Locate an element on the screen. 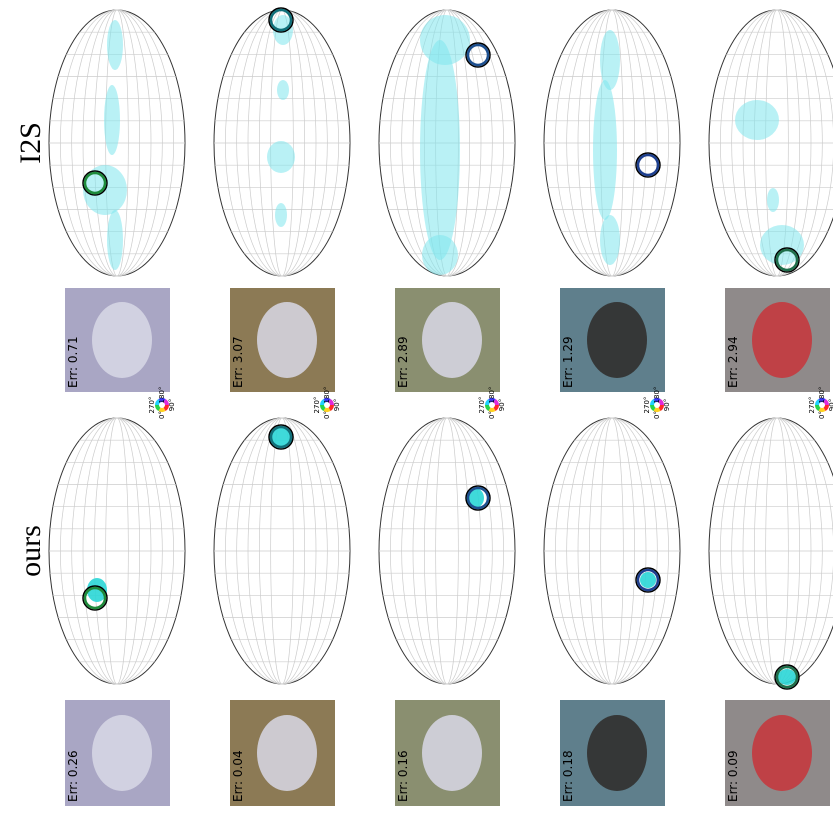  error-label: Err: 1.29 is located at coordinates (568, 362).